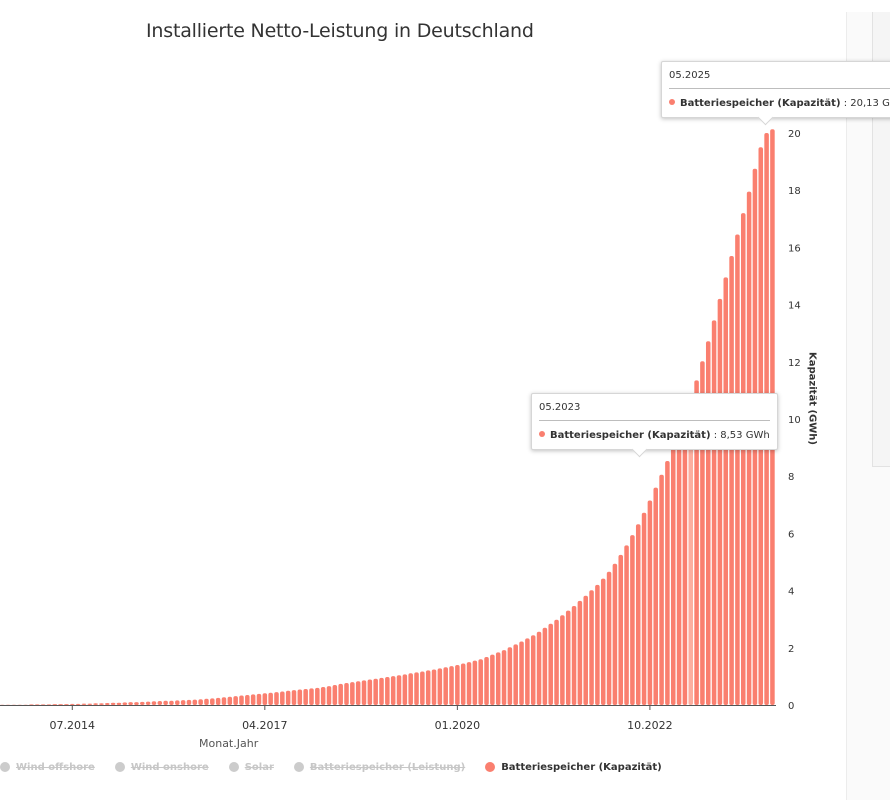 The image size is (890, 800). What do you see at coordinates (47, 767) in the screenshot?
I see `legend-item-wind-offshore: Wind offshore` at bounding box center [47, 767].